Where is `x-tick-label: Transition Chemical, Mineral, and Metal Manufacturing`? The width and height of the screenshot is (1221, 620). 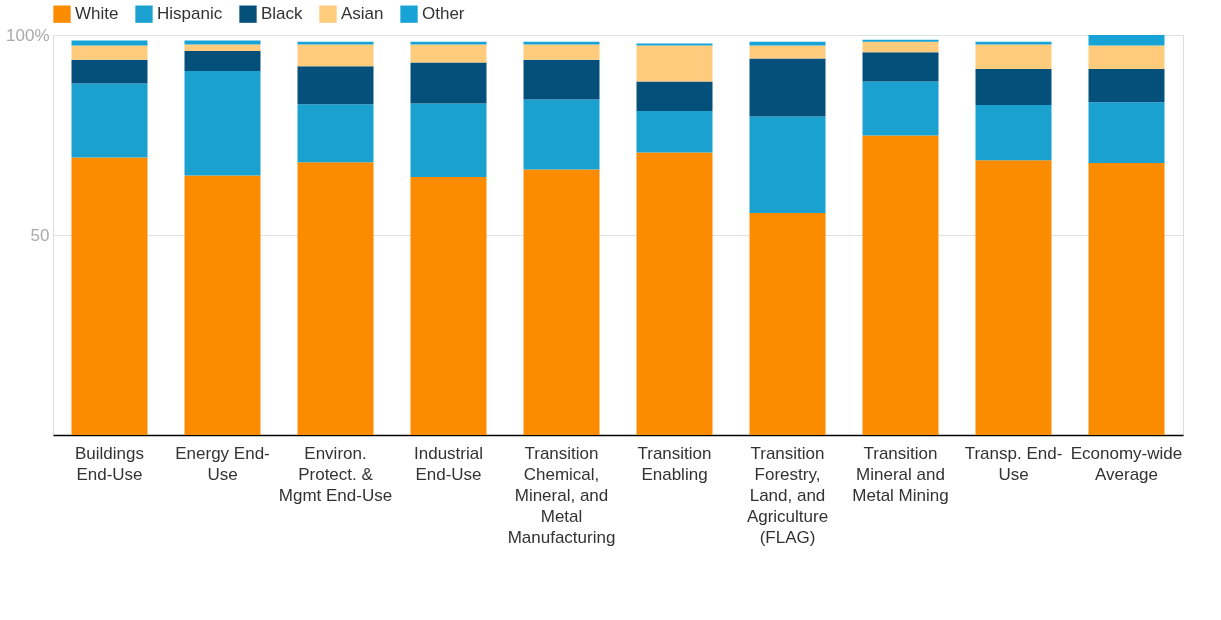 x-tick-label: Transition Chemical, Mineral, and Metal Manufacturing is located at coordinates (561, 495).